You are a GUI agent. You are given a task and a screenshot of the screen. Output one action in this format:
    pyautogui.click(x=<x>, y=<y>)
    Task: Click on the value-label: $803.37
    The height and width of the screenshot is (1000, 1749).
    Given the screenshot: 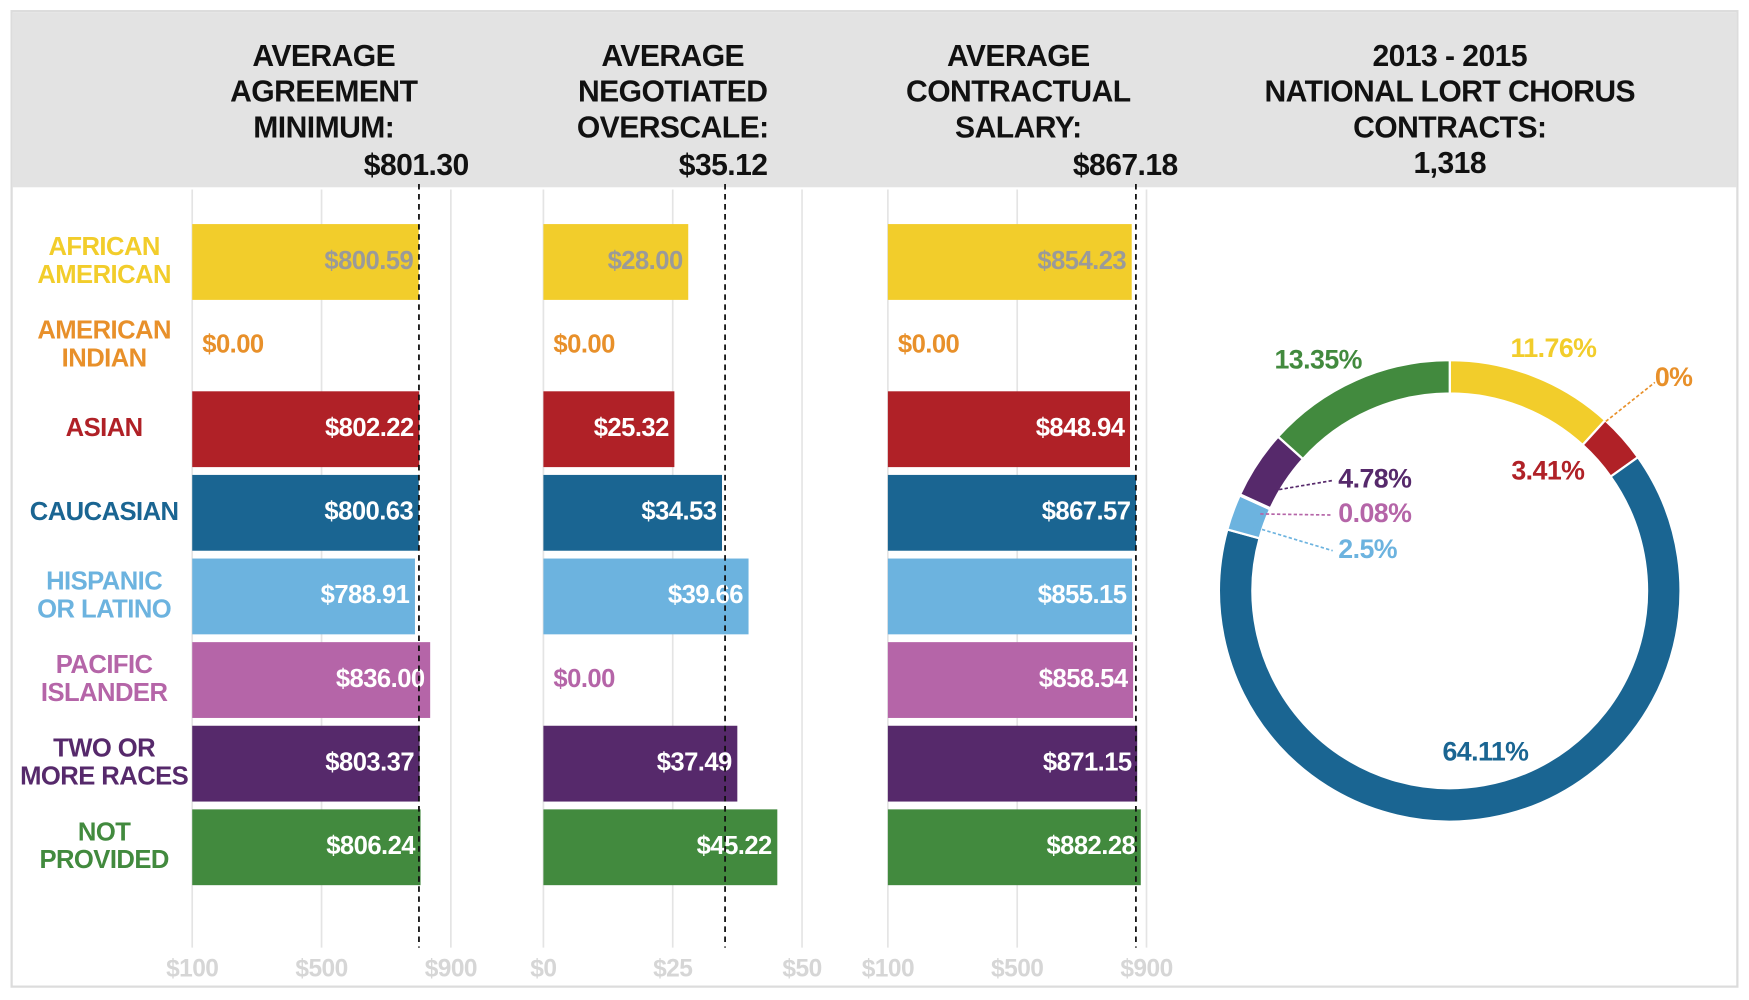 What is the action you would take?
    pyautogui.click(x=369, y=762)
    